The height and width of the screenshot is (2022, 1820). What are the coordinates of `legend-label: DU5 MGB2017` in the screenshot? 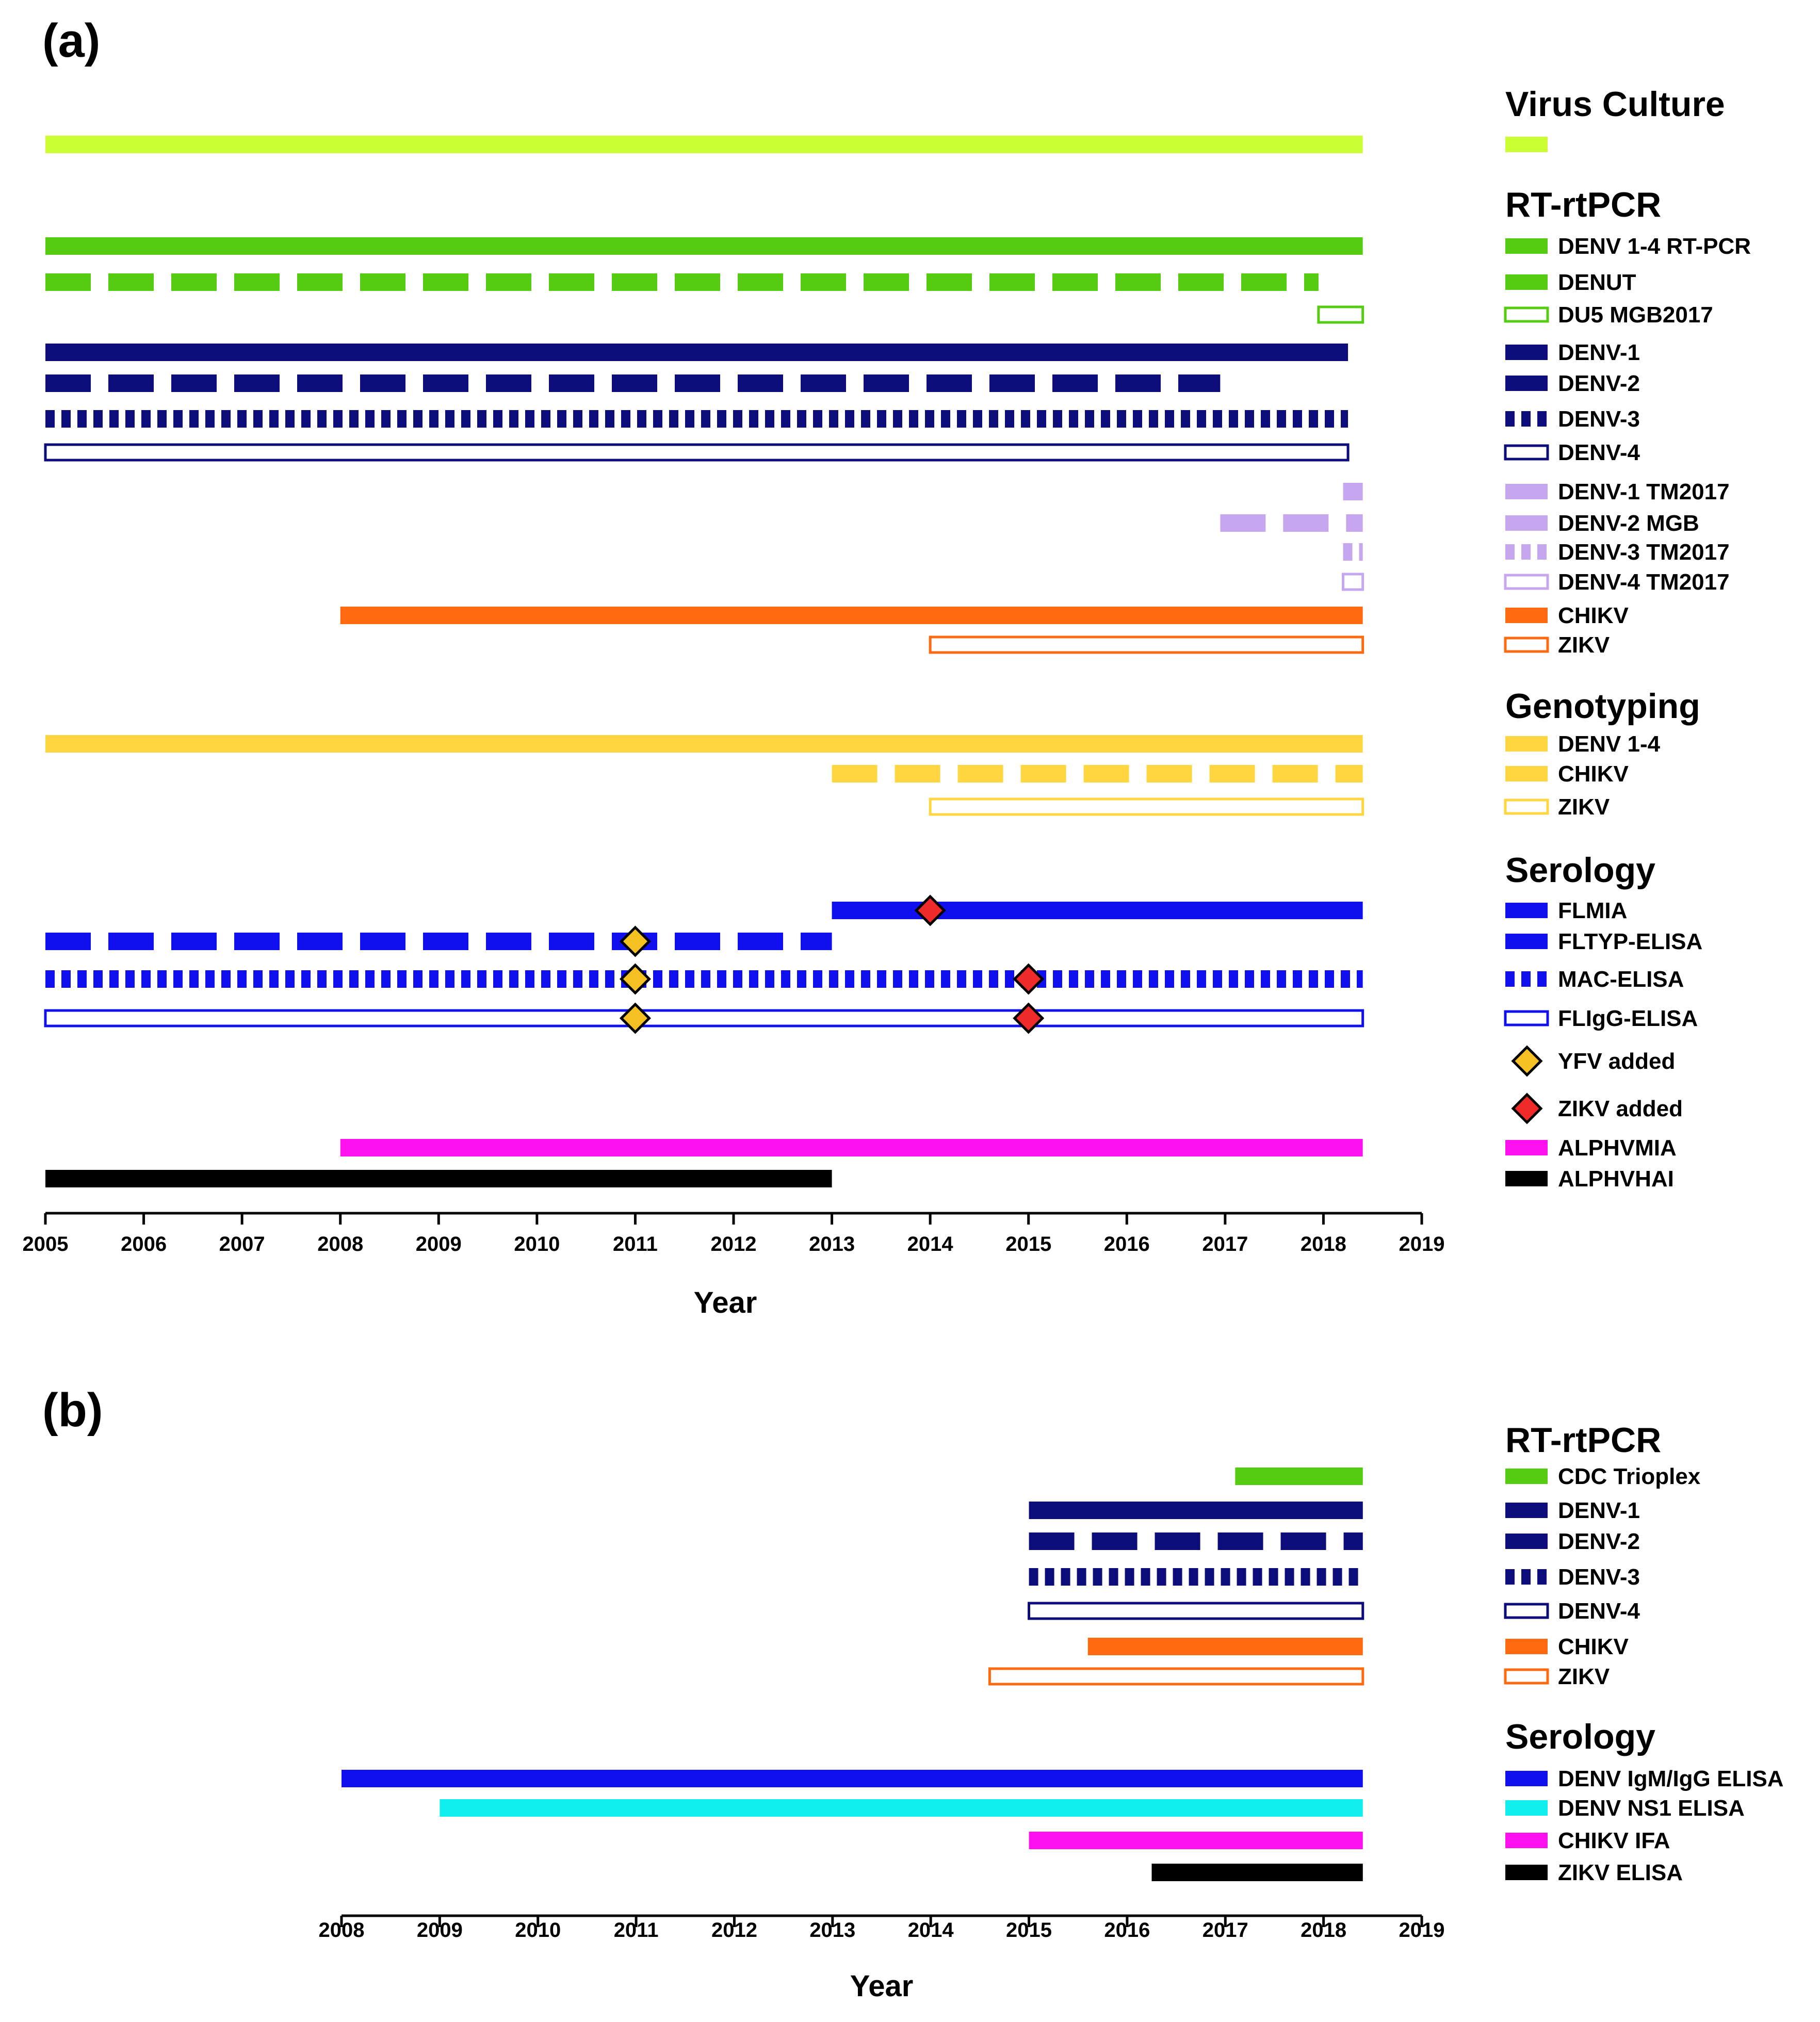 It's located at (1635, 315).